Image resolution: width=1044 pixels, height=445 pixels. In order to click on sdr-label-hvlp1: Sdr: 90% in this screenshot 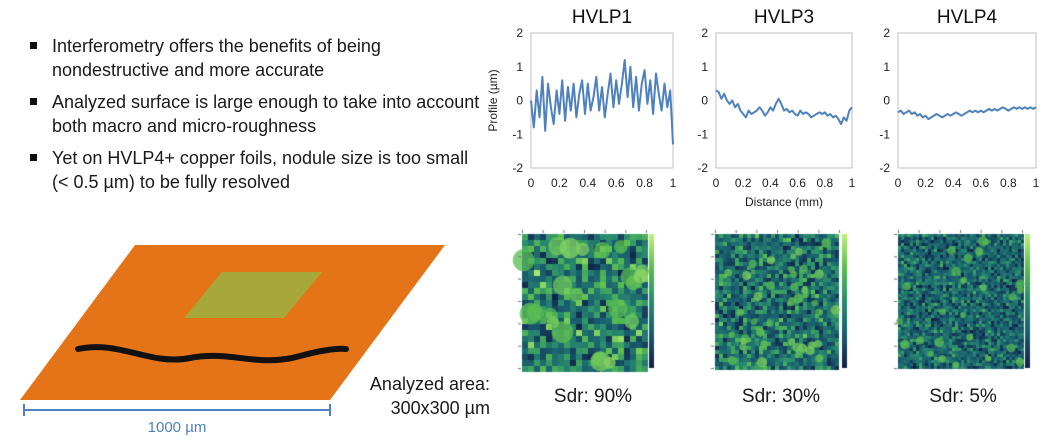, I will do `click(593, 396)`.